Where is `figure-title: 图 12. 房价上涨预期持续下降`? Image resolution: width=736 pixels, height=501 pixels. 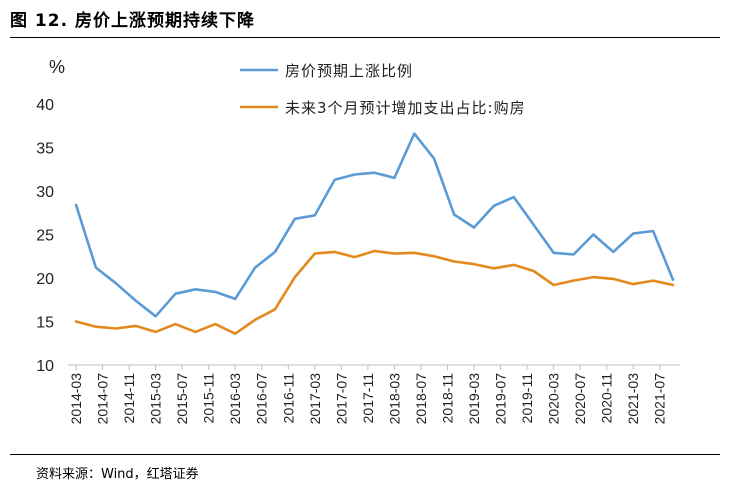
figure-title: 图 12. 房价上涨预期持续下降 is located at coordinates (132, 21).